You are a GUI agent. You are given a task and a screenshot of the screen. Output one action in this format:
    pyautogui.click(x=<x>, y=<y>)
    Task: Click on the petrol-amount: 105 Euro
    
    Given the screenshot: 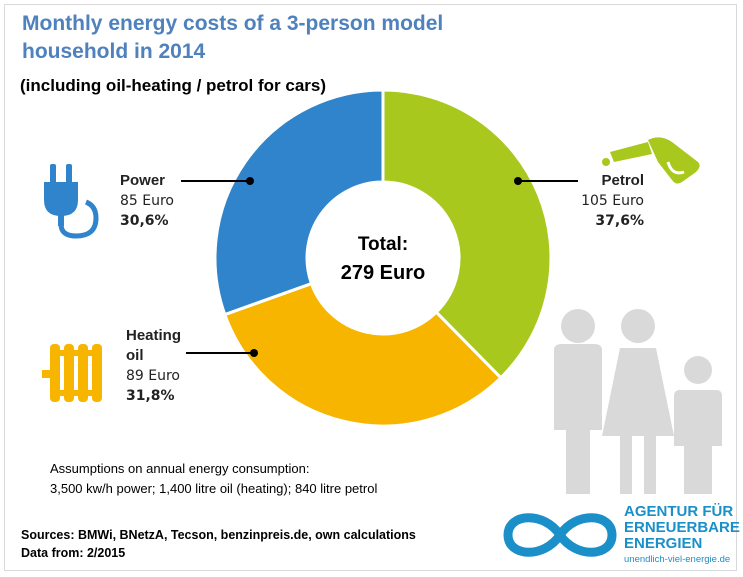 What is the action you would take?
    pyautogui.click(x=612, y=201)
    